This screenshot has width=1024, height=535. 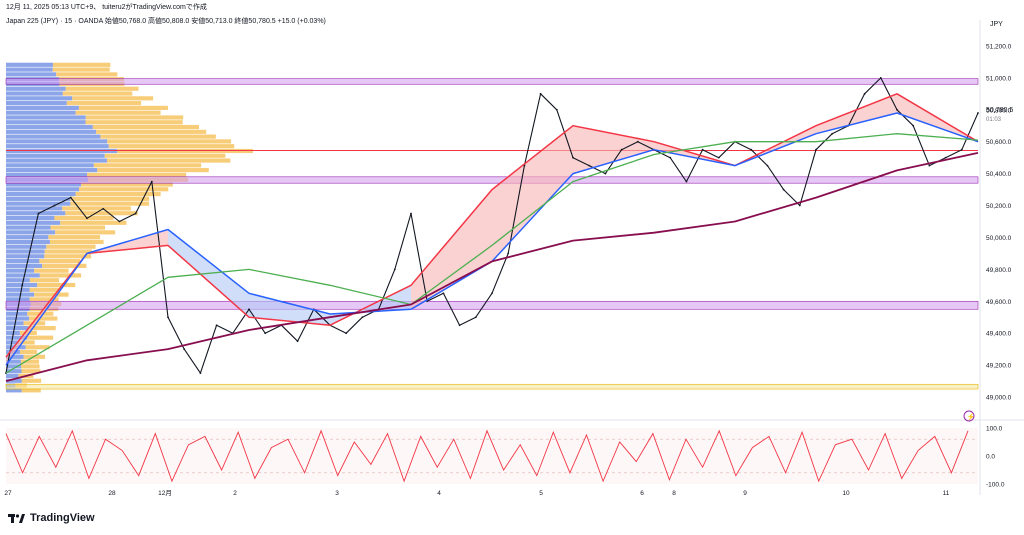 I want to click on price-tag: 50,780.5, so click(x=999, y=110).